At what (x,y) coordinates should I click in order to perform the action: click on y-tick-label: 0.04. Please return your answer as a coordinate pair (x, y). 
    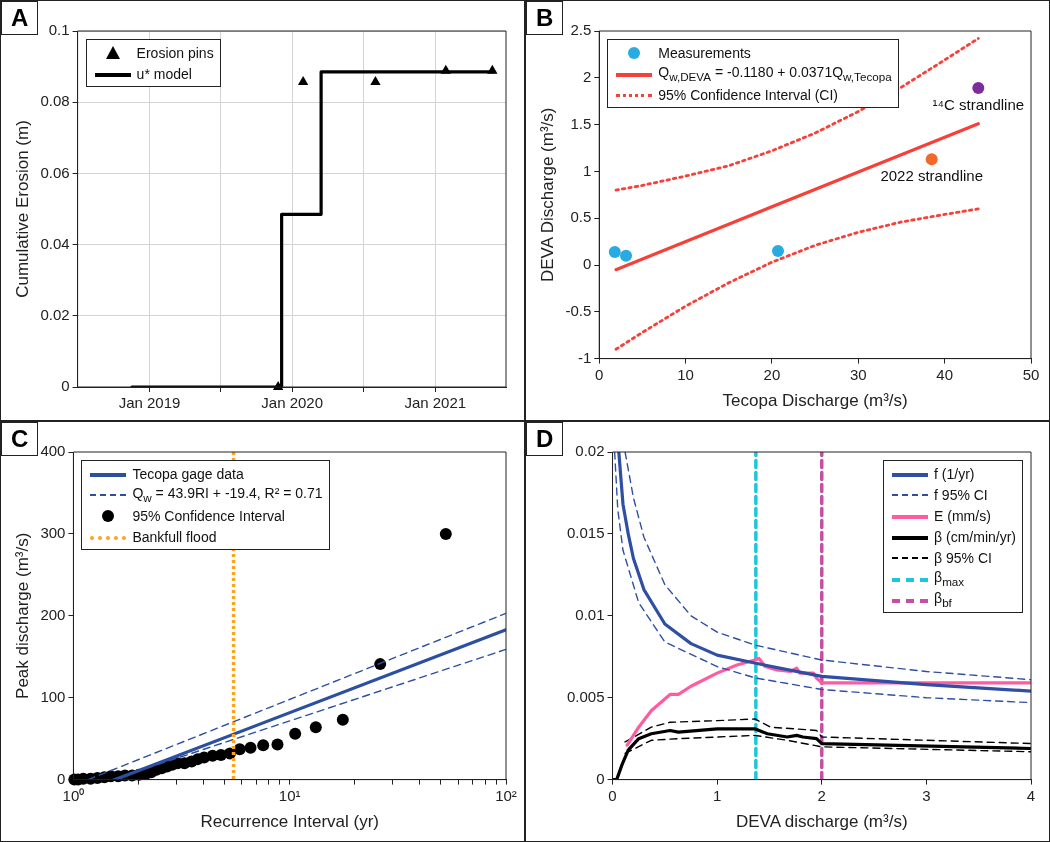
    Looking at the image, I should click on (55, 243).